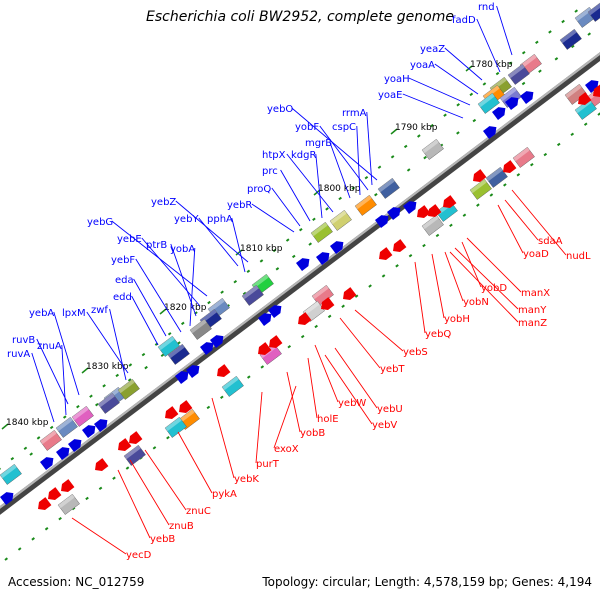 This screenshot has height=600, width=600. What do you see at coordinates (74, 313) in the screenshot?
I see `gene-label: lpxM` at bounding box center [74, 313].